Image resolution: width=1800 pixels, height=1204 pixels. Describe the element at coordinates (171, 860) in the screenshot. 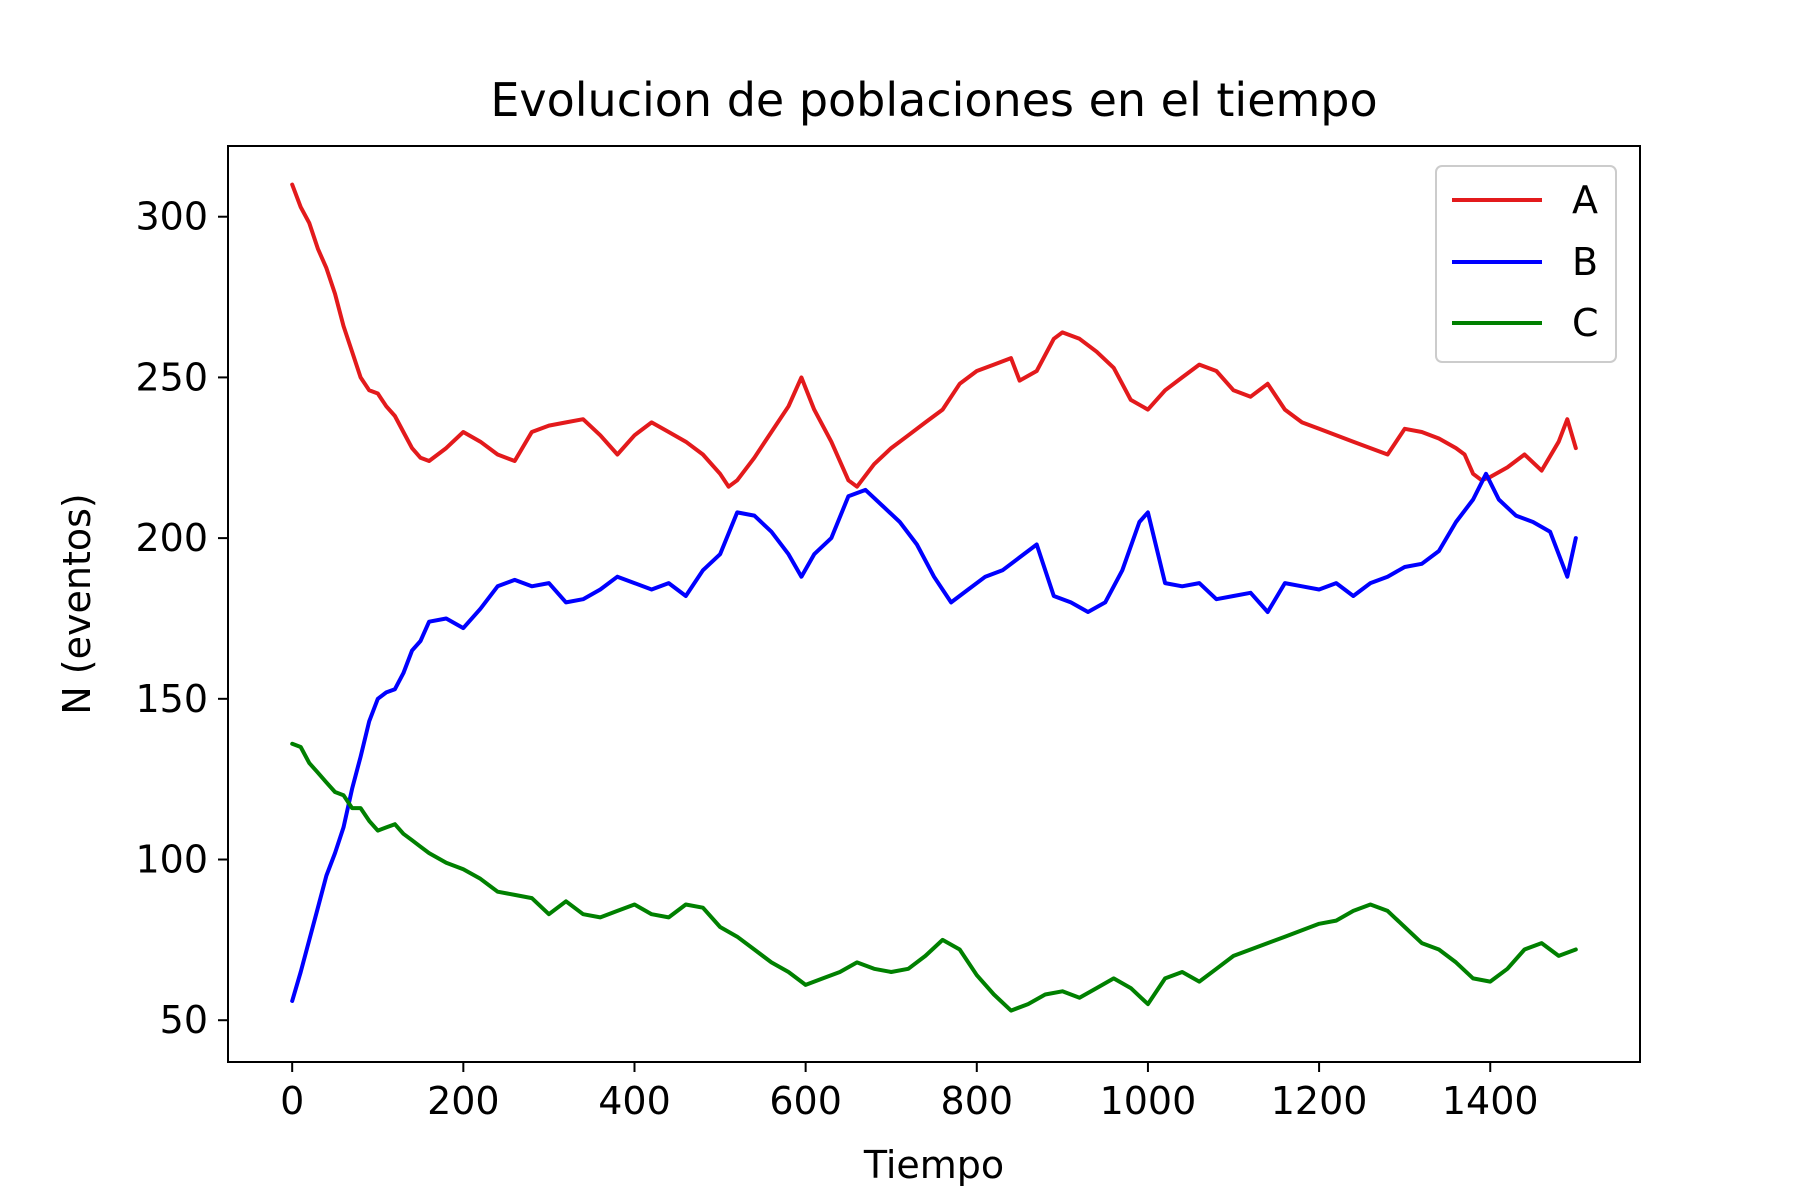

I see `y-tick-label: 100` at that location.